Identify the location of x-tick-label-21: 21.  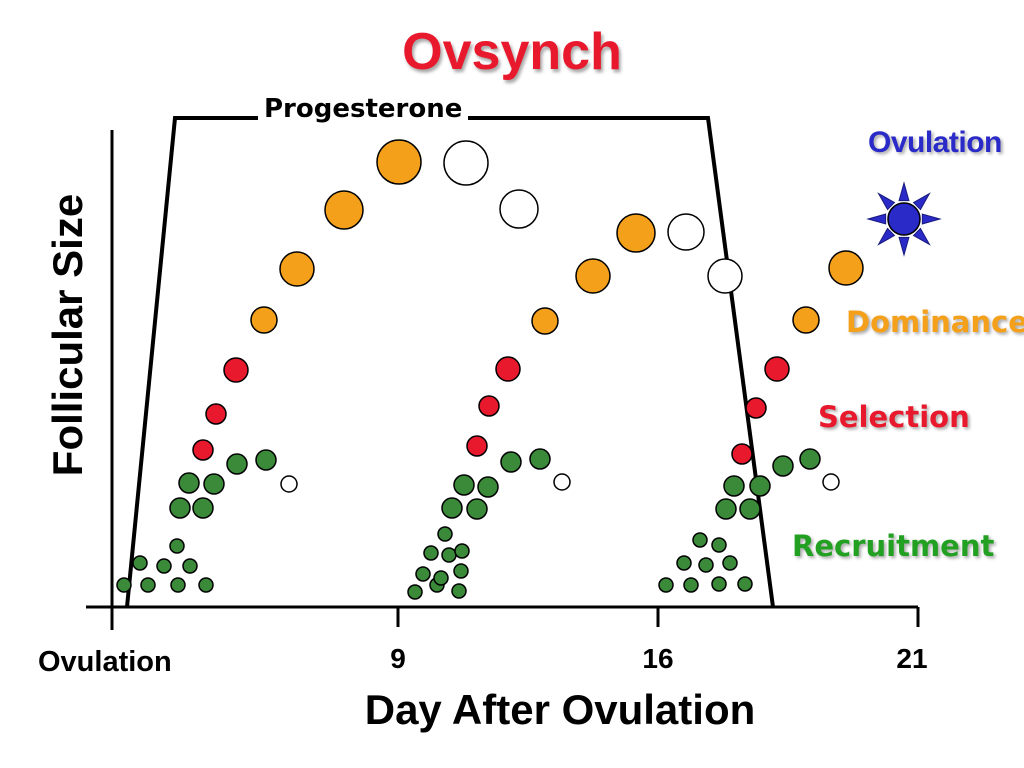
(912, 658).